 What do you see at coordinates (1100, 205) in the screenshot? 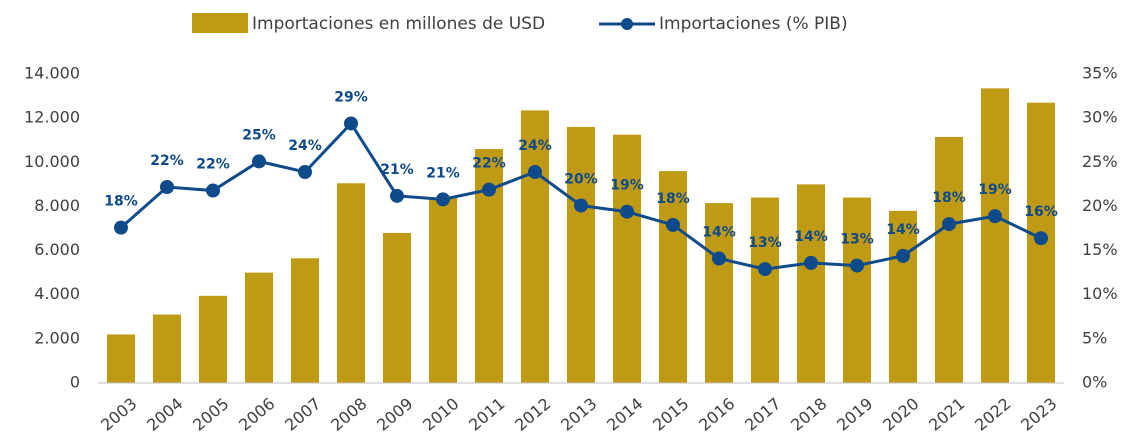
I see `y2-tick-label: 20%` at bounding box center [1100, 205].